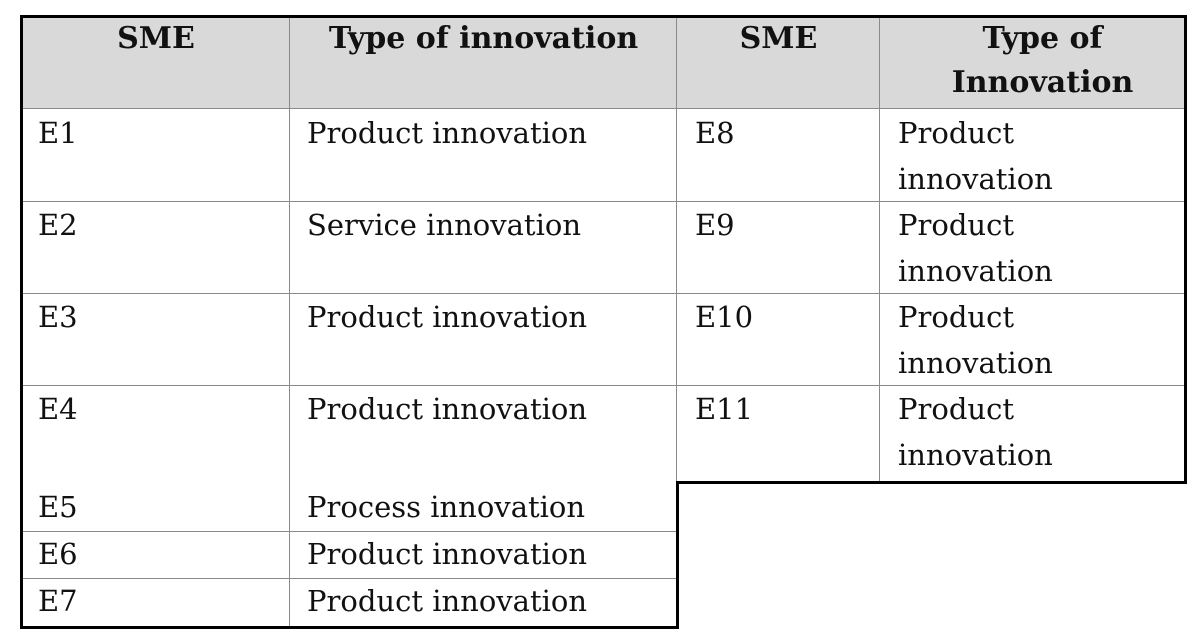 Image resolution: width=1200 pixels, height=643 pixels. I want to click on grid-hline-row2, so click(603, 293).